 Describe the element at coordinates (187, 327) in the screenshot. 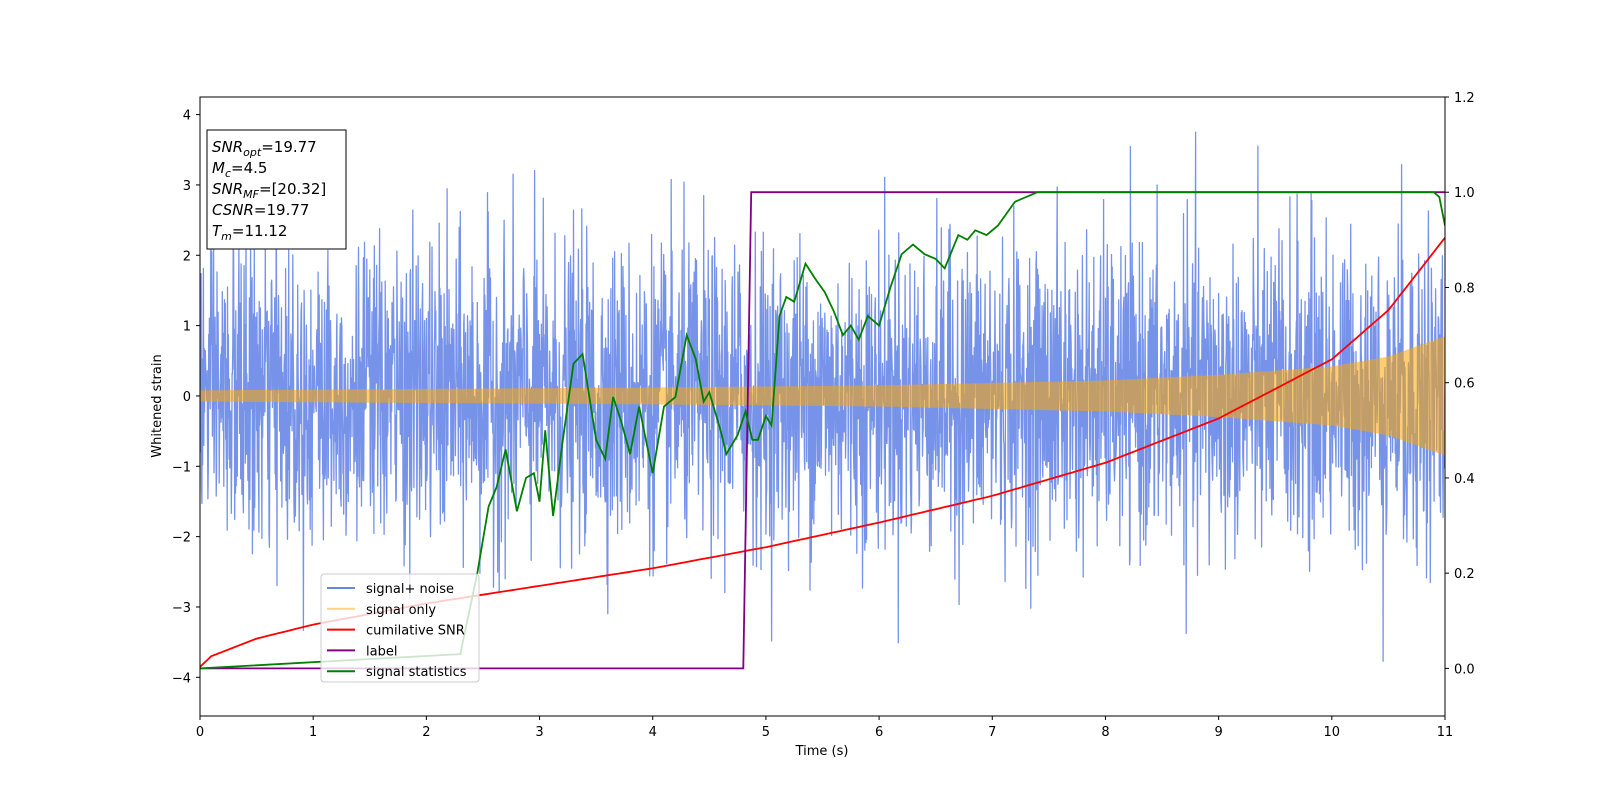

I see `y-tick-label: 1` at that location.